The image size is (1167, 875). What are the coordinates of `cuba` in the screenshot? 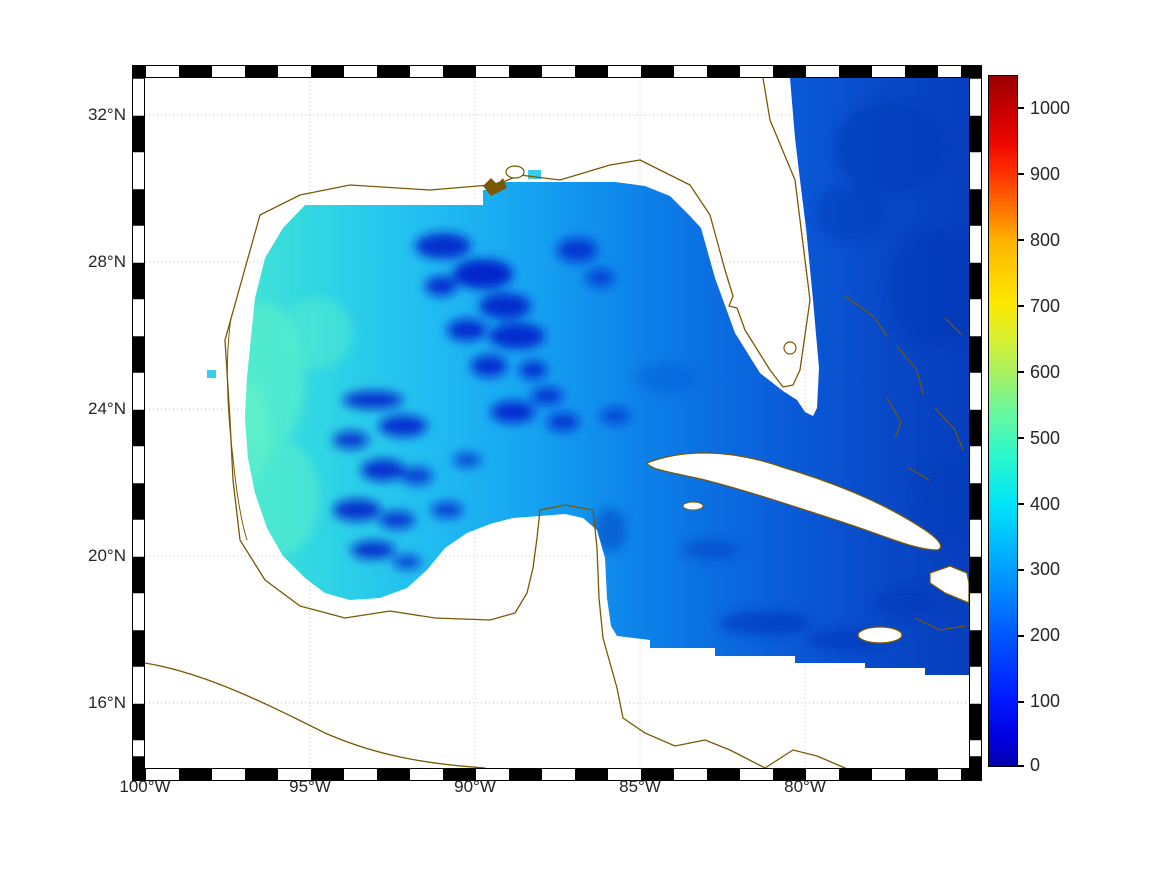 It's located at (794, 501).